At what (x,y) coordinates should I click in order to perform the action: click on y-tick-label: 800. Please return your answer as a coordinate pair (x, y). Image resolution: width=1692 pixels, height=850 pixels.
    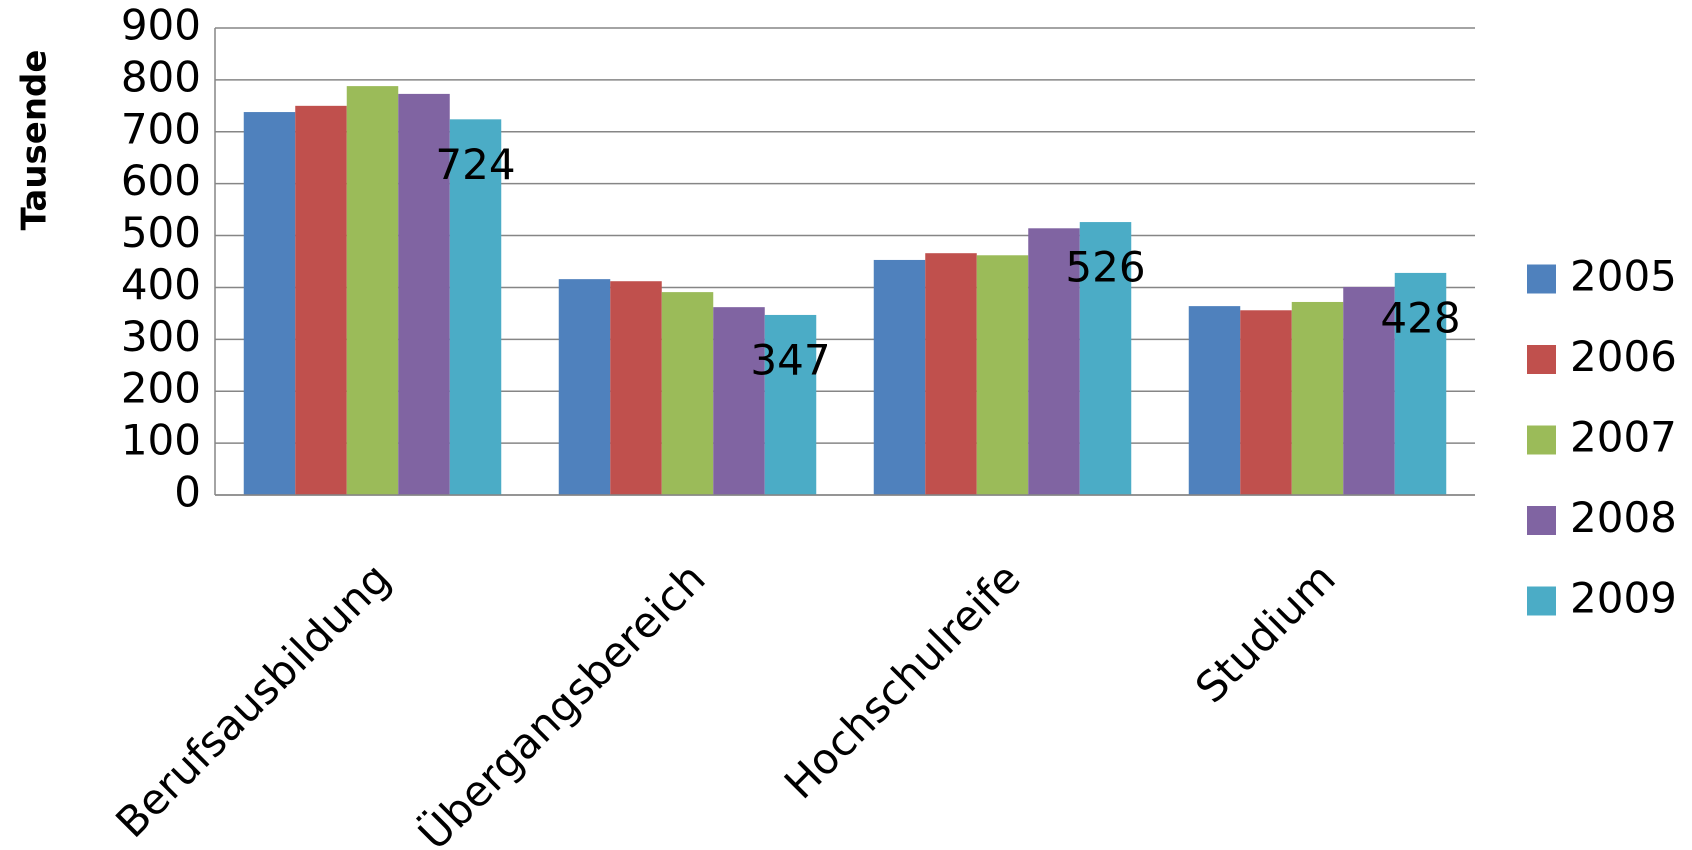
    Looking at the image, I should click on (161, 76).